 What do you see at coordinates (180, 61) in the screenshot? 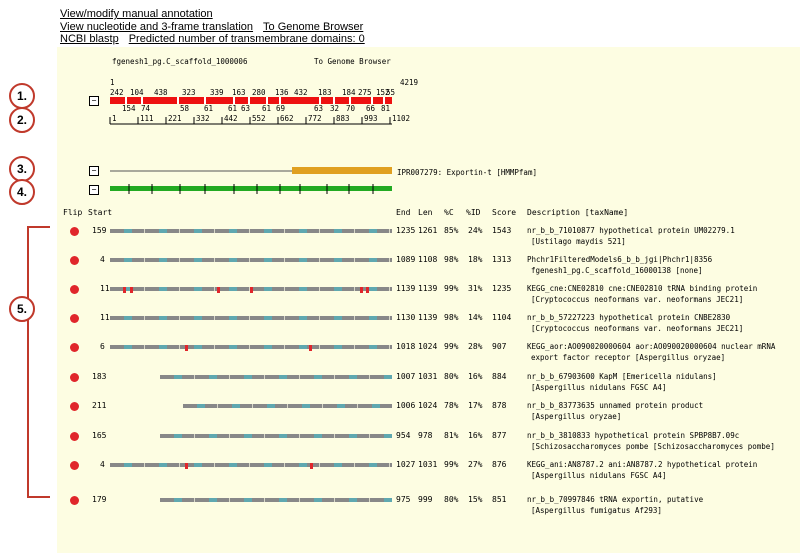
I see `model-name: fgenesh1_pg.C_scaffold_1000006` at bounding box center [180, 61].